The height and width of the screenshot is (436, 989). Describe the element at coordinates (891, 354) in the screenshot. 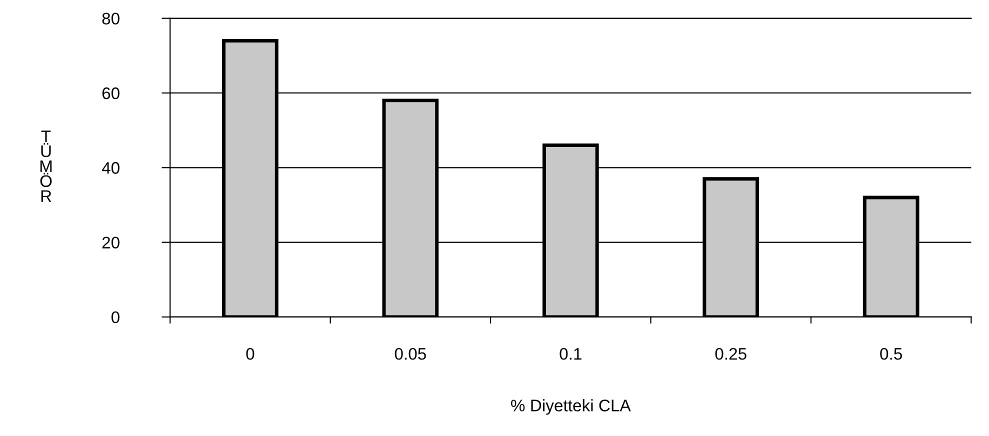

I see `x-tick-label: 0.5` at that location.